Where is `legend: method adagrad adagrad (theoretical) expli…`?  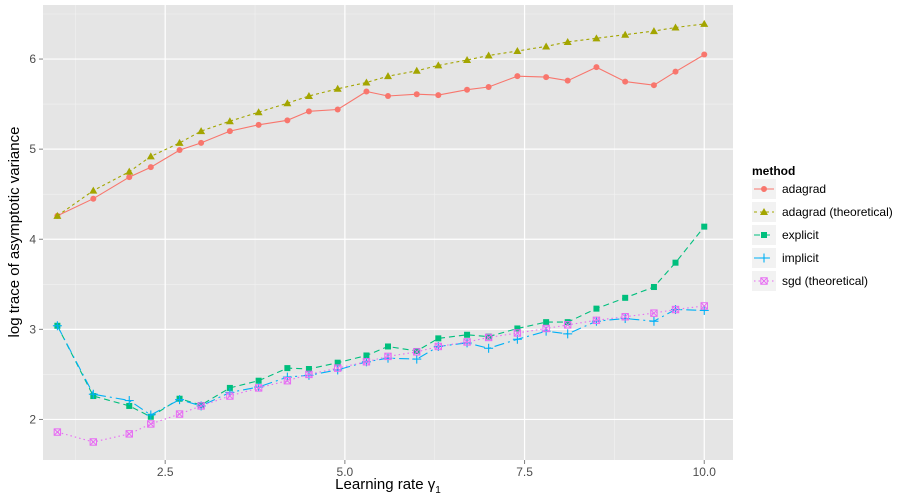
legend: method adagrad adagrad (theoretical) expli… is located at coordinates (822, 227).